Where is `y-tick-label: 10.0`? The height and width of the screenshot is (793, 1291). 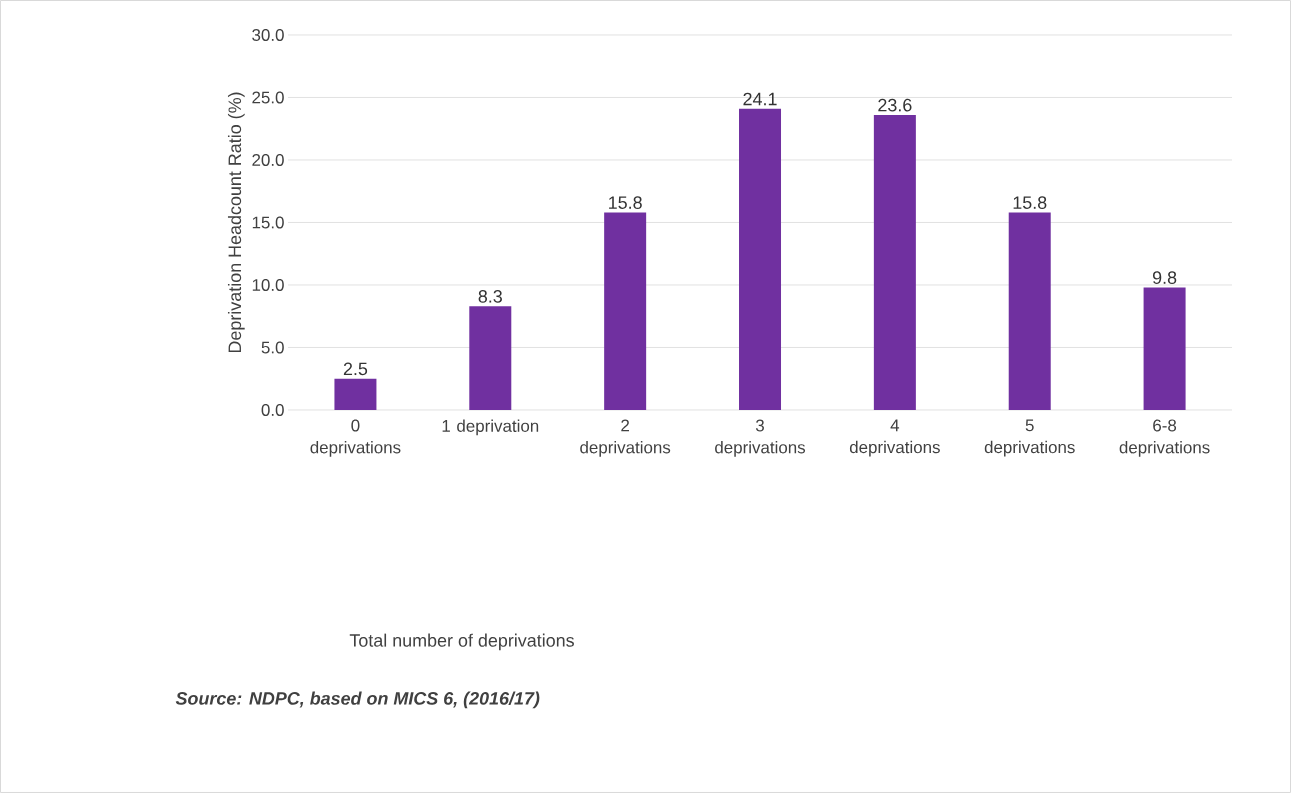
y-tick-label: 10.0 is located at coordinates (268, 284).